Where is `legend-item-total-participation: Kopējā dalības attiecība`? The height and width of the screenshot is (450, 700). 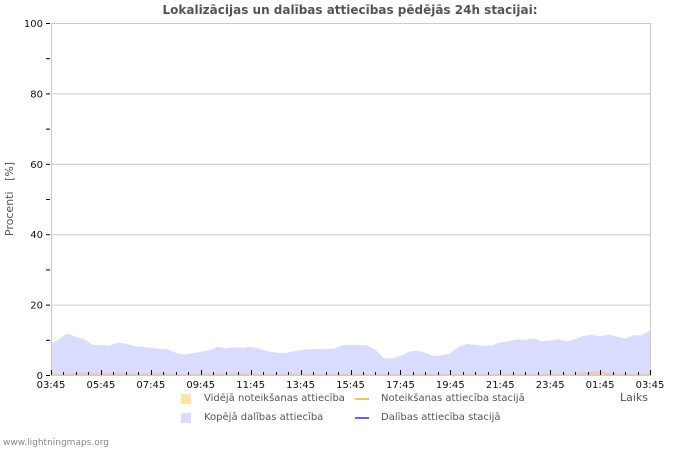 legend-item-total-participation: Kopējā dalības attiecība is located at coordinates (252, 417).